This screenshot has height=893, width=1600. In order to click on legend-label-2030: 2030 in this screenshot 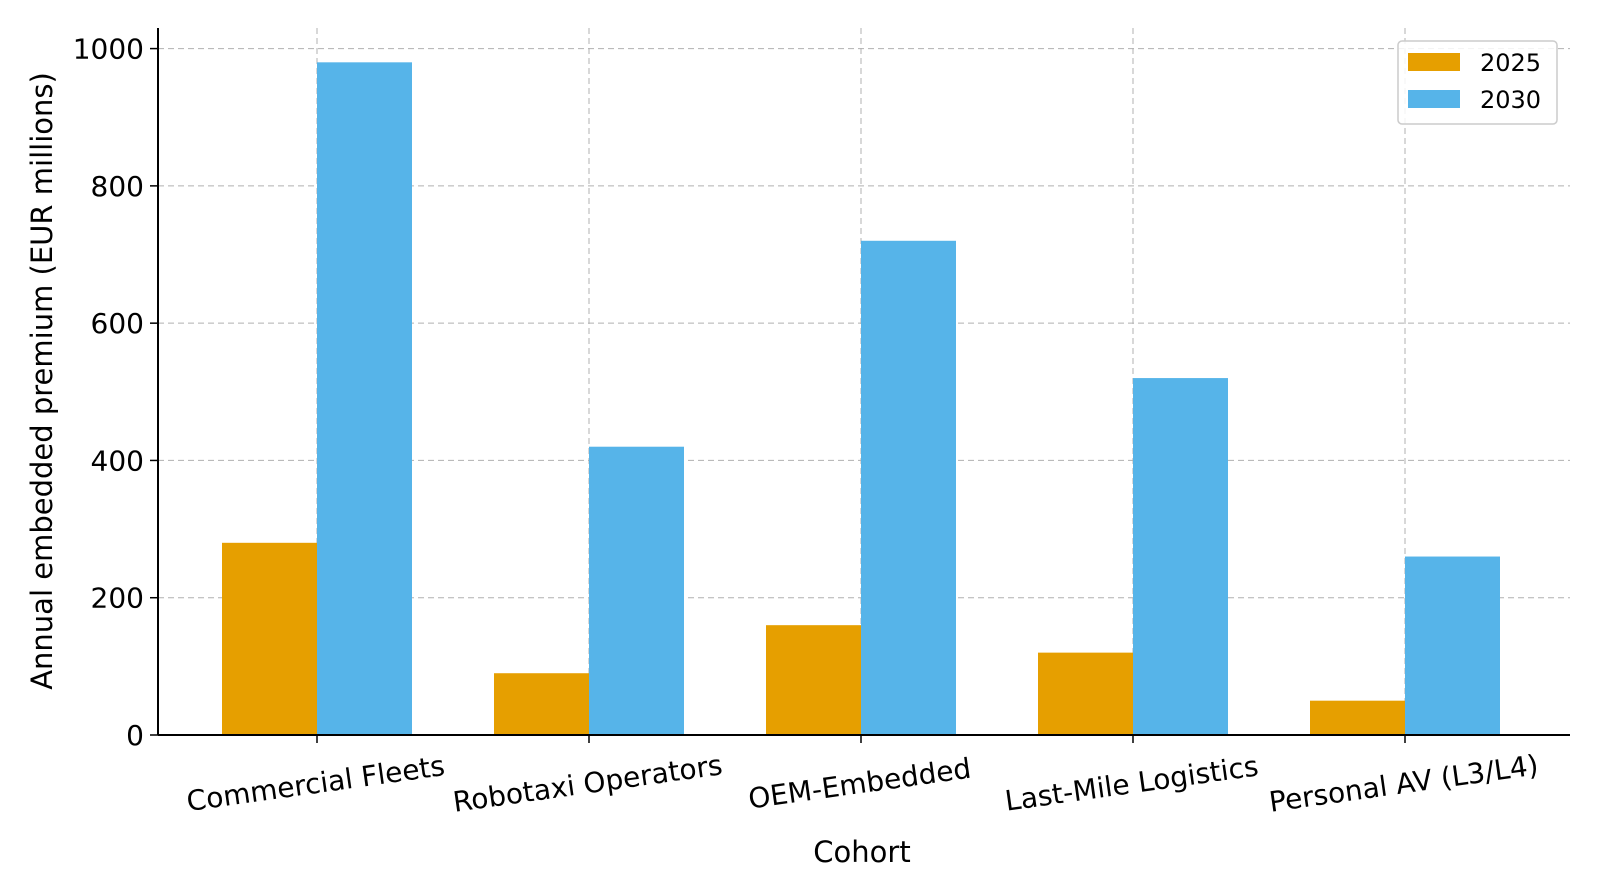, I will do `click(1510, 100)`.